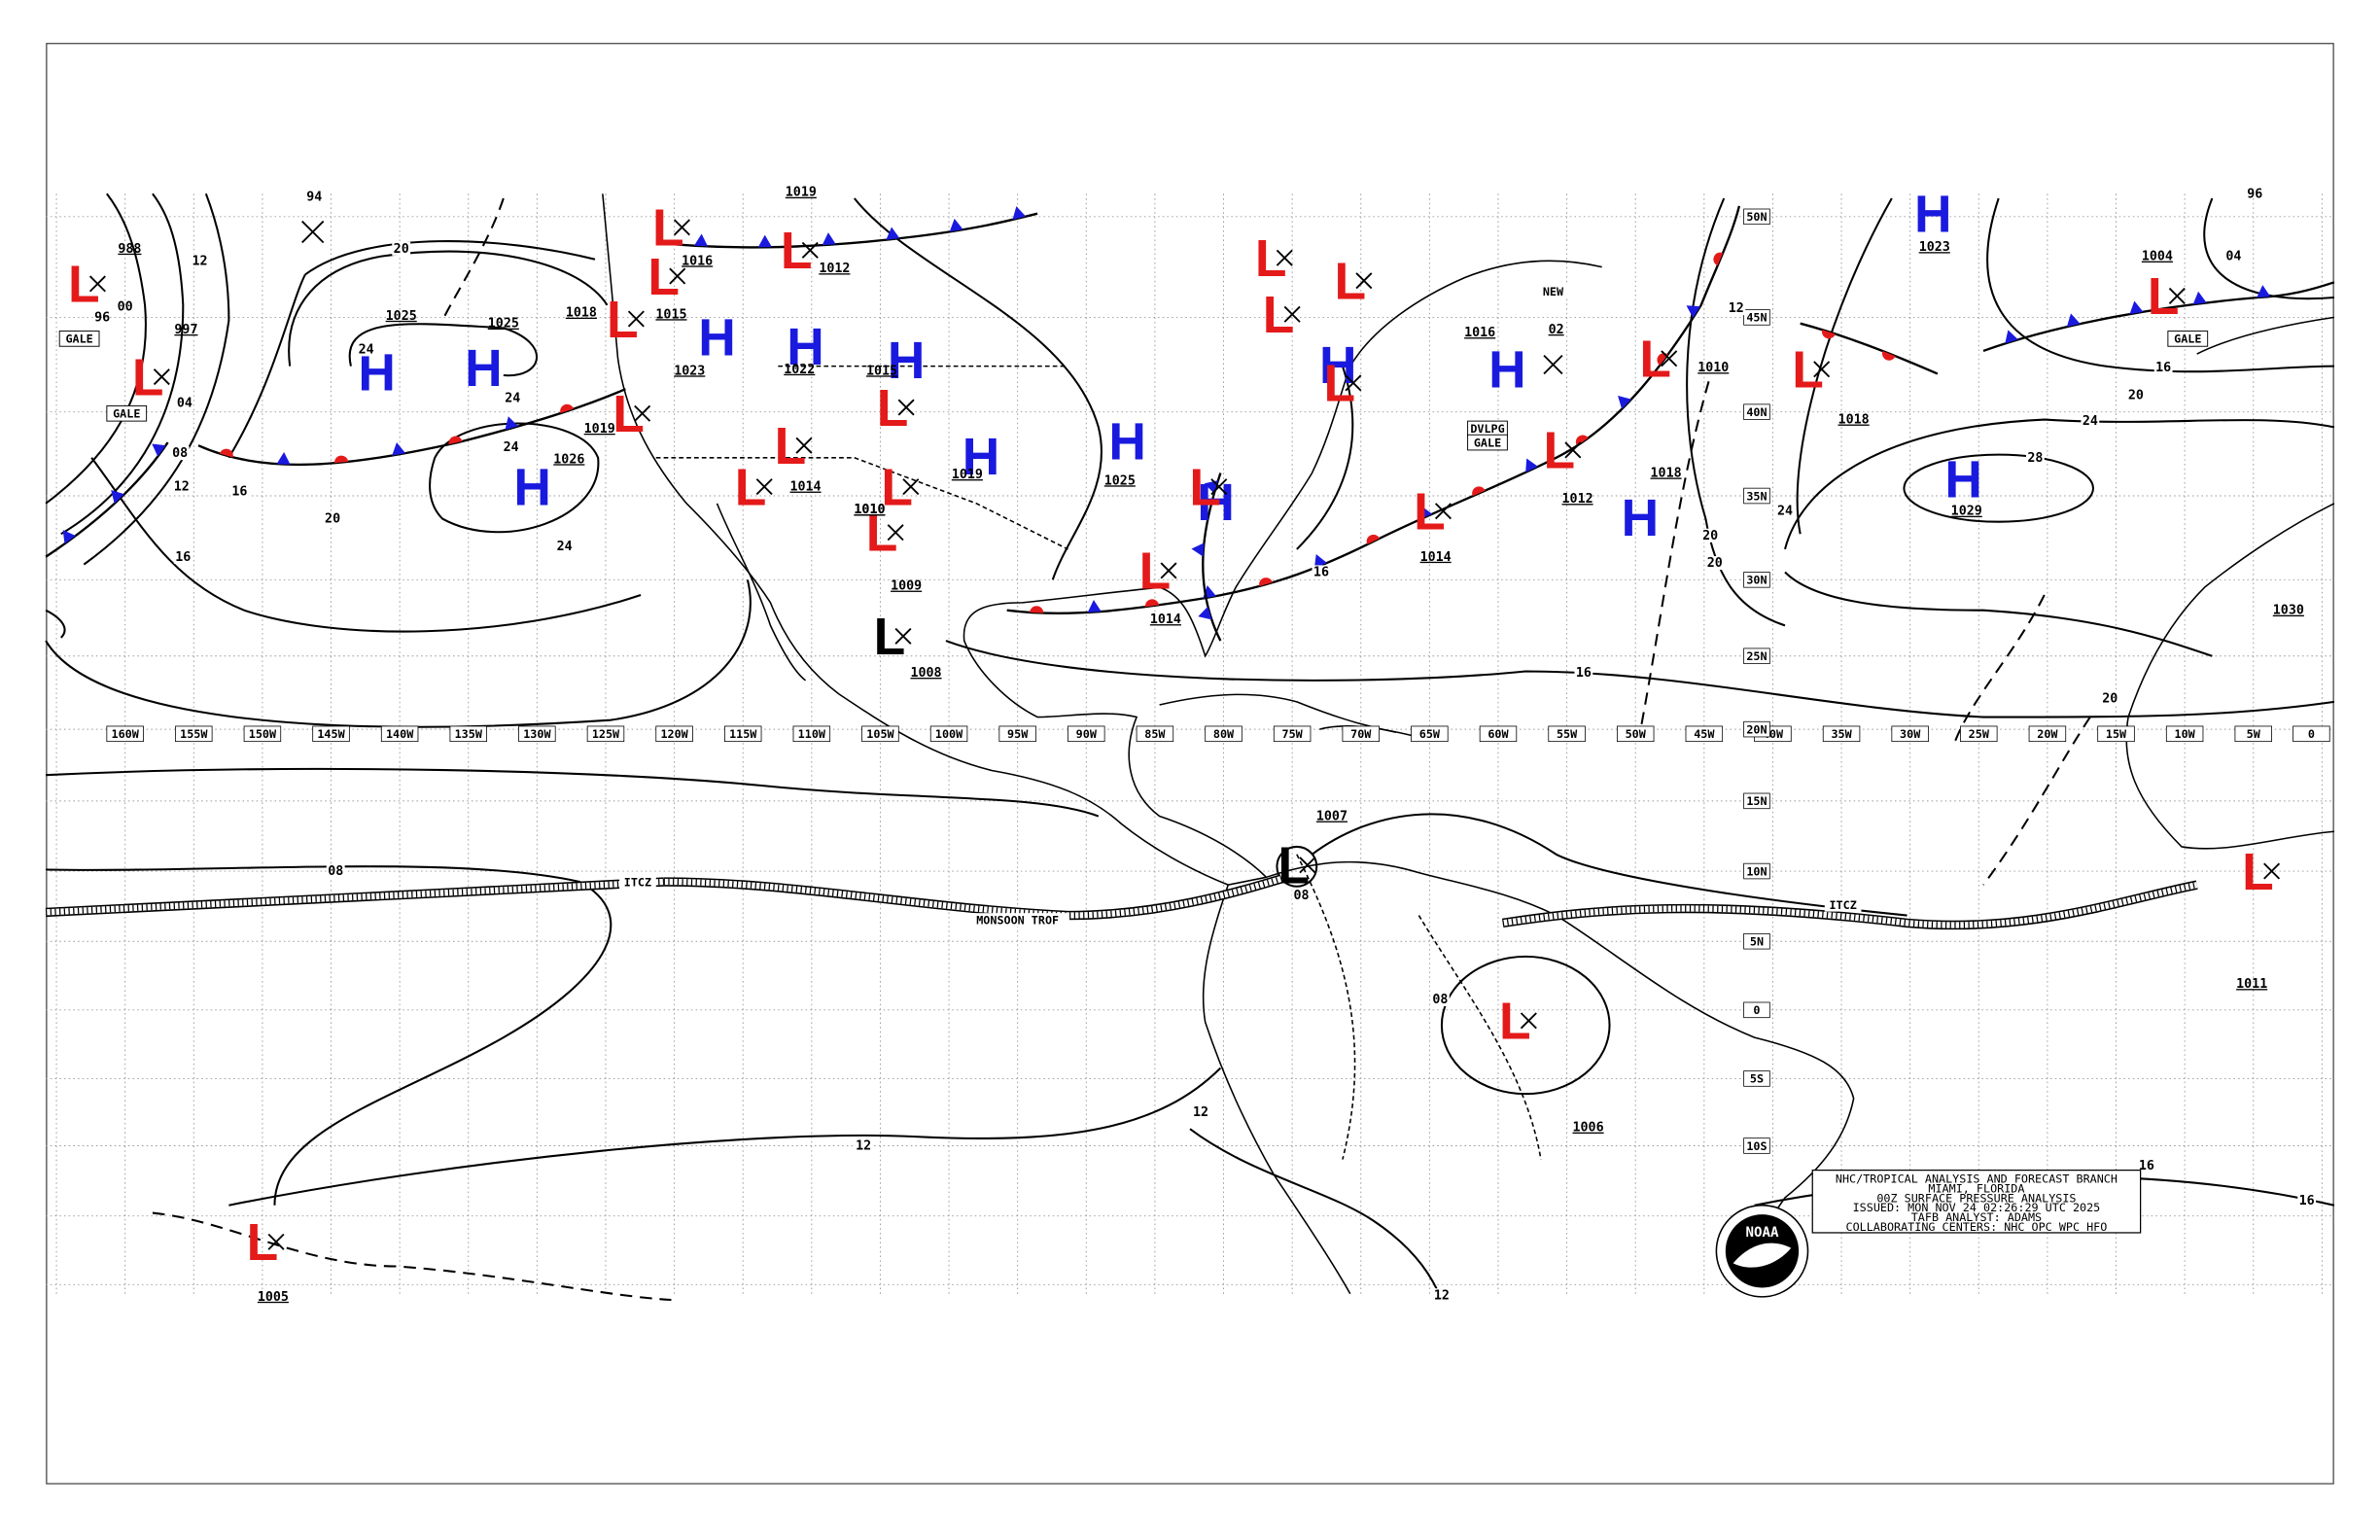 The width and height of the screenshot is (2380, 1540). Describe the element at coordinates (1636, 734) in the screenshot. I see `longitude-label: 50W` at that location.